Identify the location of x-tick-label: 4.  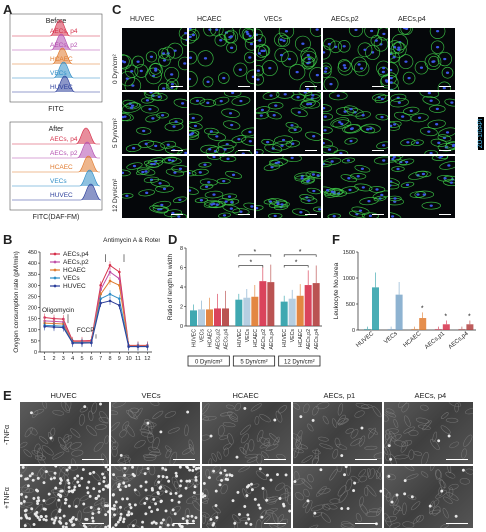
(72, 359).